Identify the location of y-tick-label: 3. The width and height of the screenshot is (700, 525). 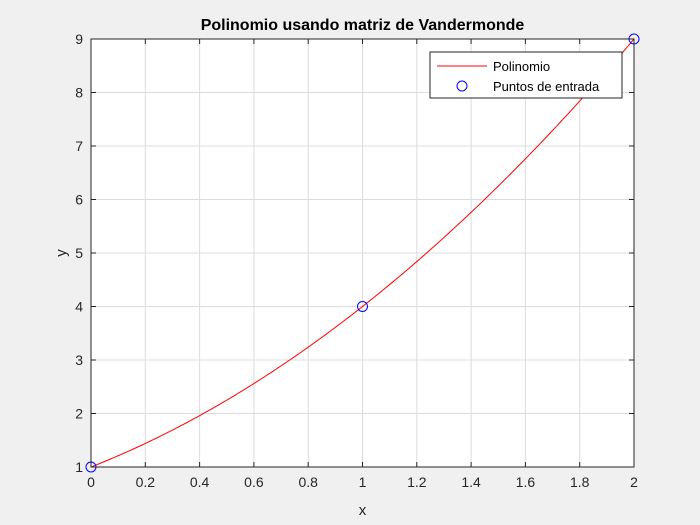
(79, 360).